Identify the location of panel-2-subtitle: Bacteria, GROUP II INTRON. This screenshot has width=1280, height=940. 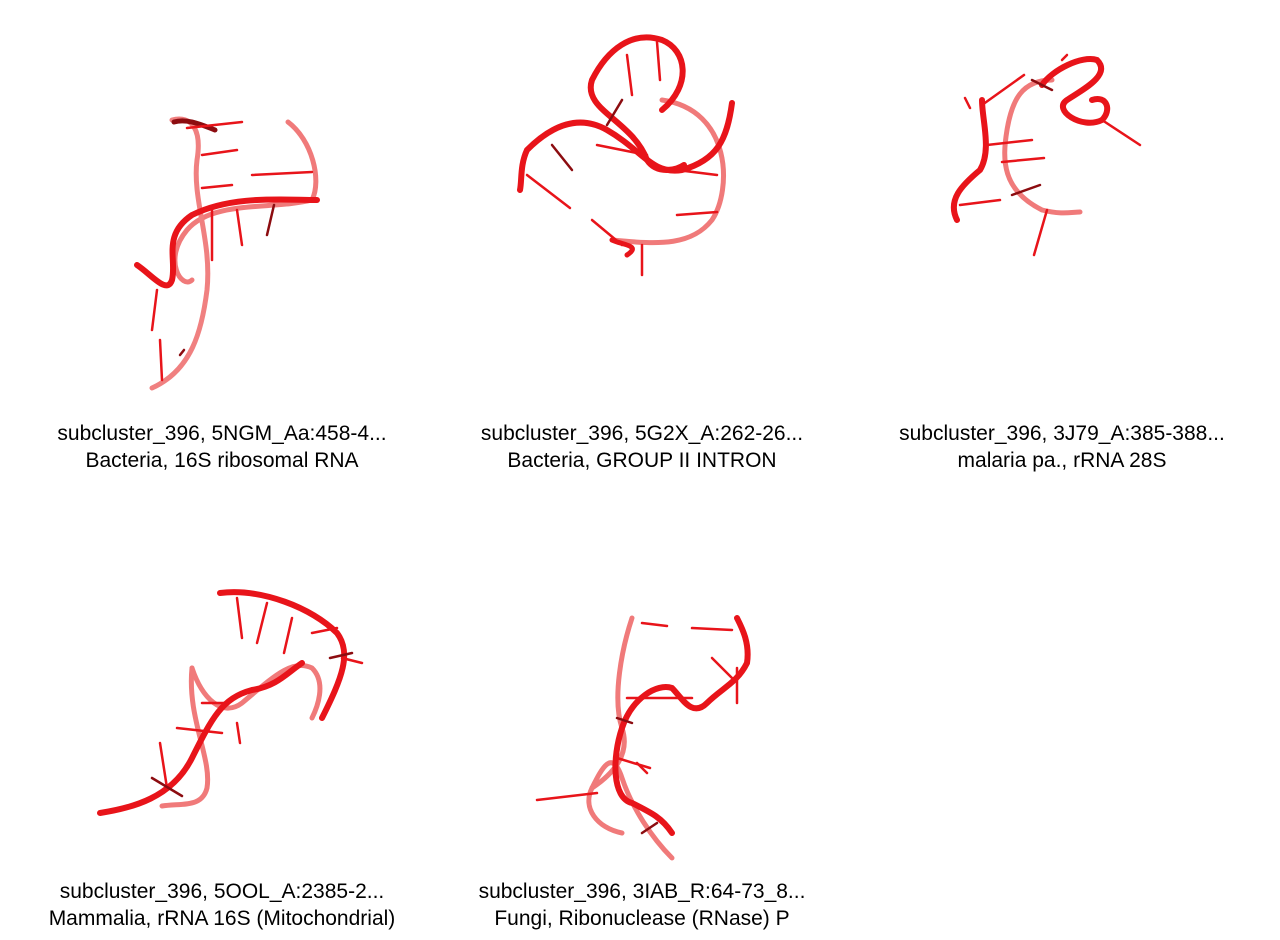
(642, 460).